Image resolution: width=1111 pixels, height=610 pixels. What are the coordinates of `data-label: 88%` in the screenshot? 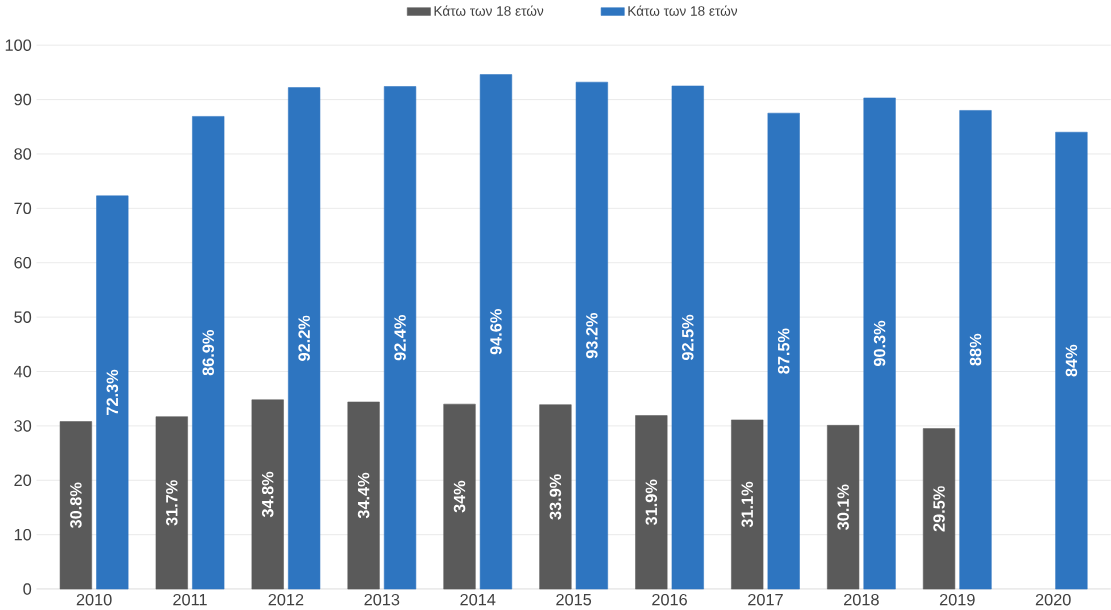 It's located at (975, 349).